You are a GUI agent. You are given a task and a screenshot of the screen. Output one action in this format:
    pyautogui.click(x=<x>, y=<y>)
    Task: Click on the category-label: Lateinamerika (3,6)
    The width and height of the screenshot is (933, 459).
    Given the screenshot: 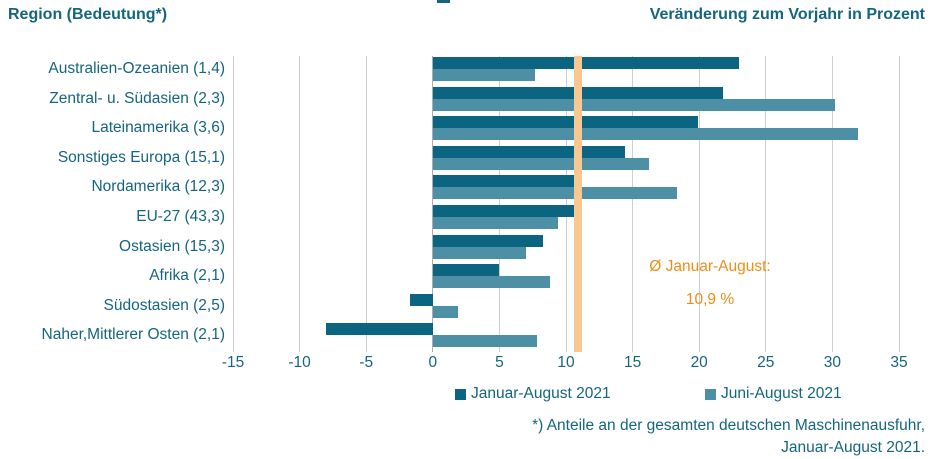 What is the action you would take?
    pyautogui.click(x=158, y=128)
    